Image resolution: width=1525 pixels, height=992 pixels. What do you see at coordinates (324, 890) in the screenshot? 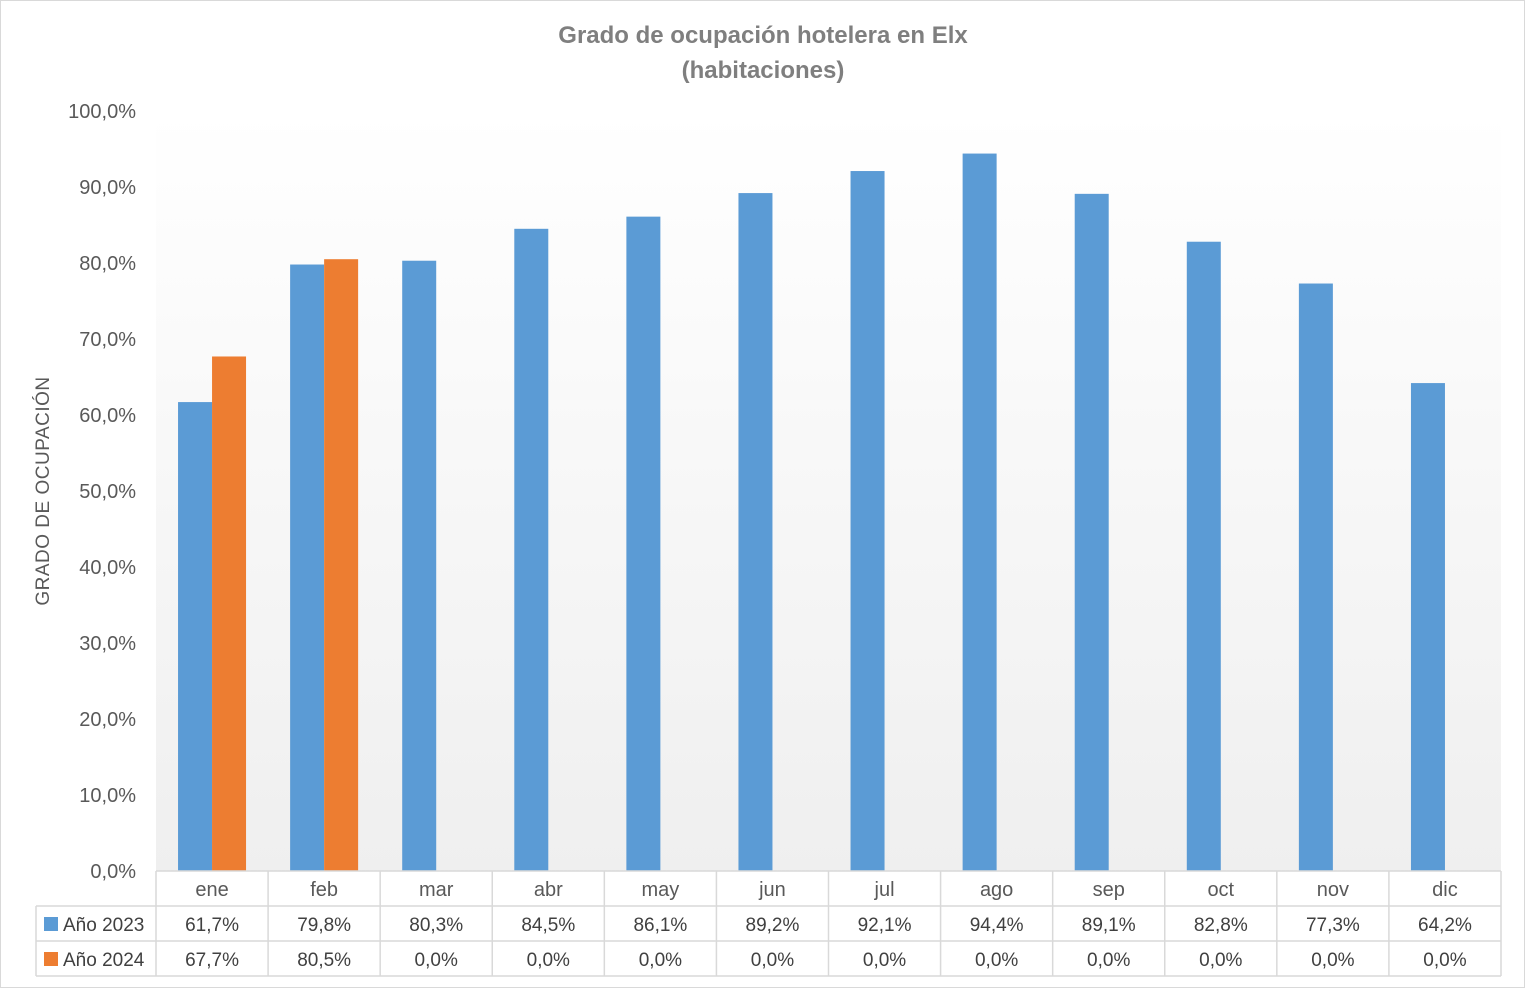
I see `x-tick-label: feb` at bounding box center [324, 890].